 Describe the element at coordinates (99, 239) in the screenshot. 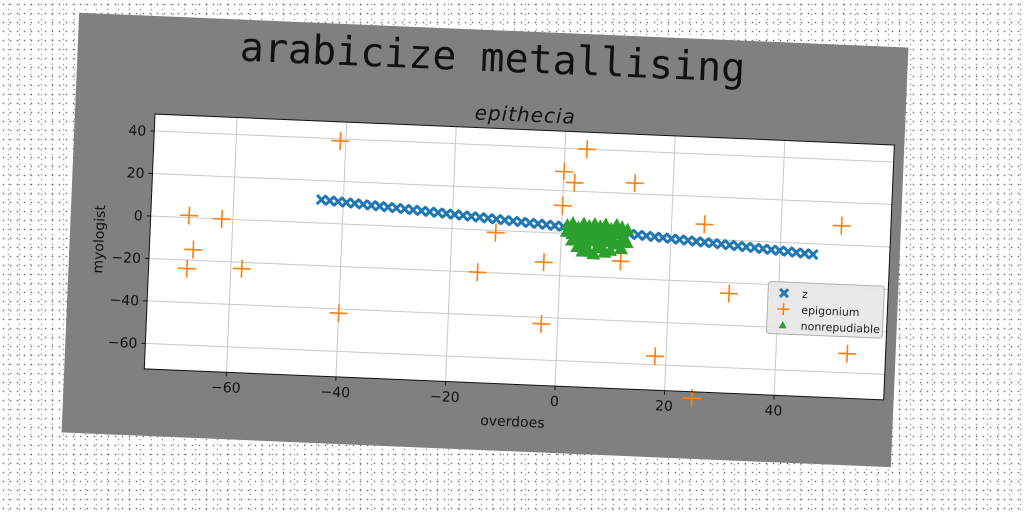

I see `y-axis-label: myologist` at that location.